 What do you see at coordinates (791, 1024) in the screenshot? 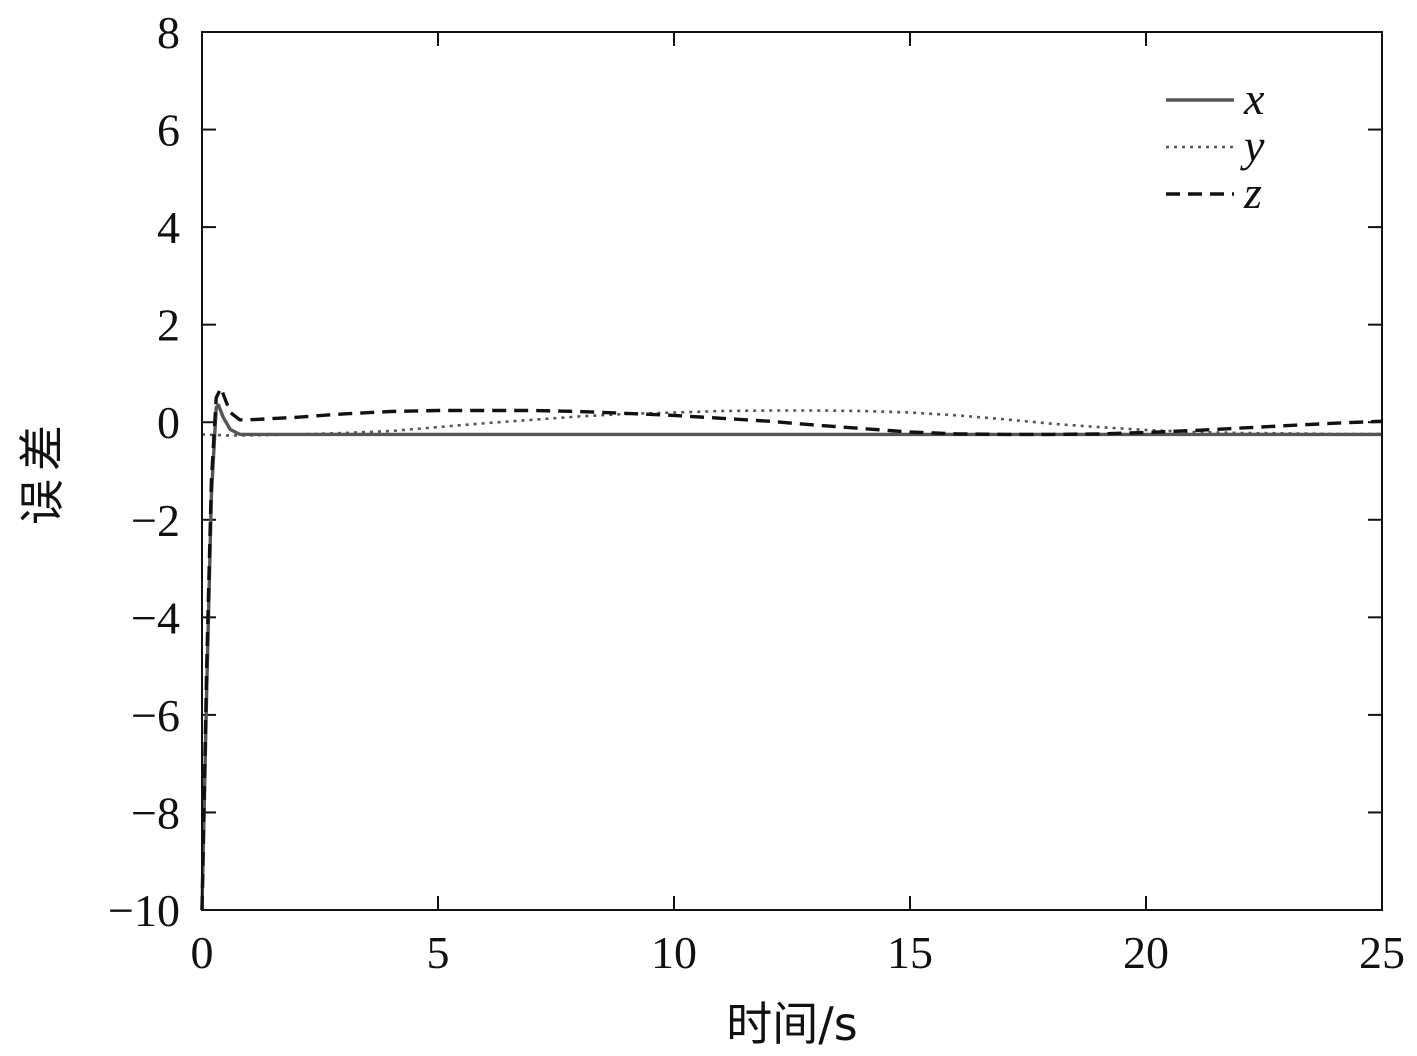
I see `x-axis-title: 时间/s` at bounding box center [791, 1024].